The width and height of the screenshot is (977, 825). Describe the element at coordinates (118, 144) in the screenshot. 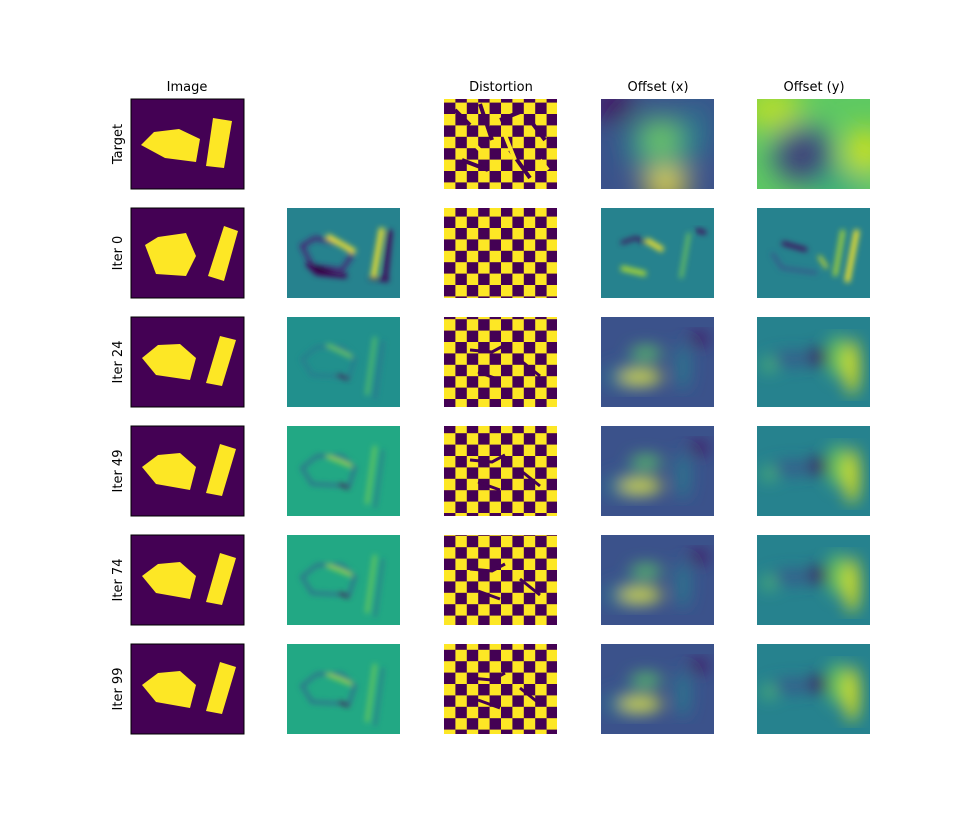

I see `row-label-target: Target` at that location.